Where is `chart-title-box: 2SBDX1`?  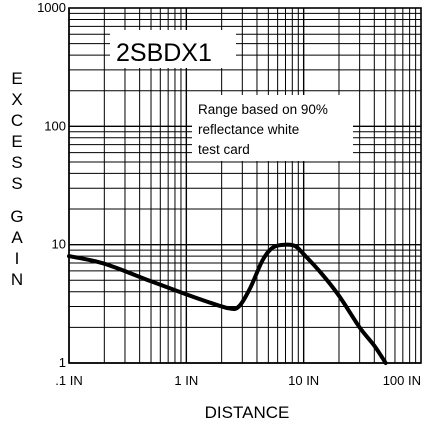
chart-title-box: 2SBDX1 is located at coordinates (173, 49).